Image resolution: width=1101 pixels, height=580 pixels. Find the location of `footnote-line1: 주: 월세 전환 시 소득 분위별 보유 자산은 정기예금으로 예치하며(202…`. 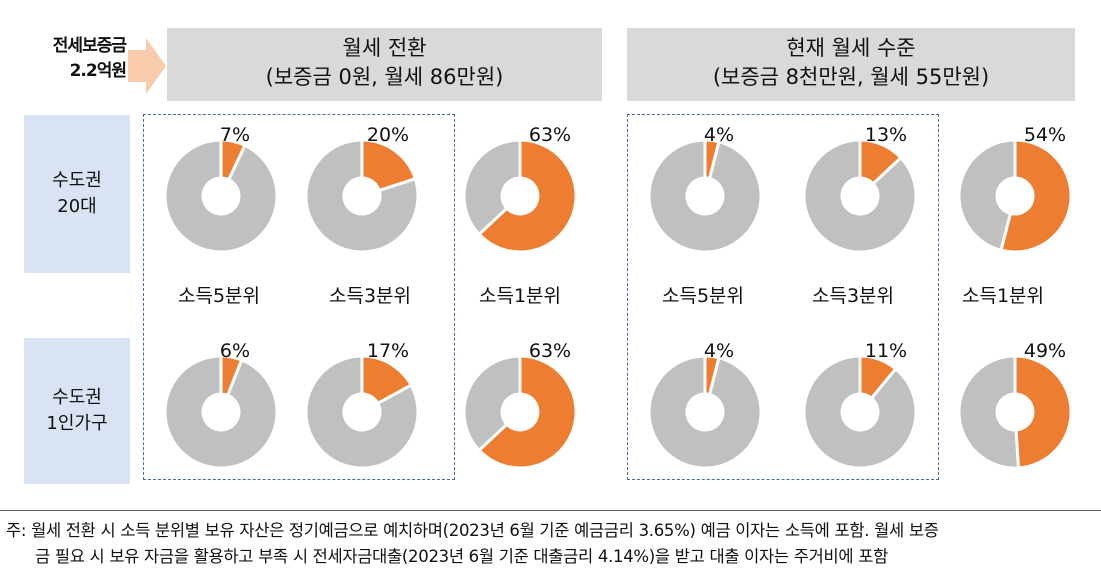

footnote-line1: 주: 월세 전환 시 소득 분위별 보유 자산은 정기예금으로 예치하며(202… is located at coordinates (472, 530).